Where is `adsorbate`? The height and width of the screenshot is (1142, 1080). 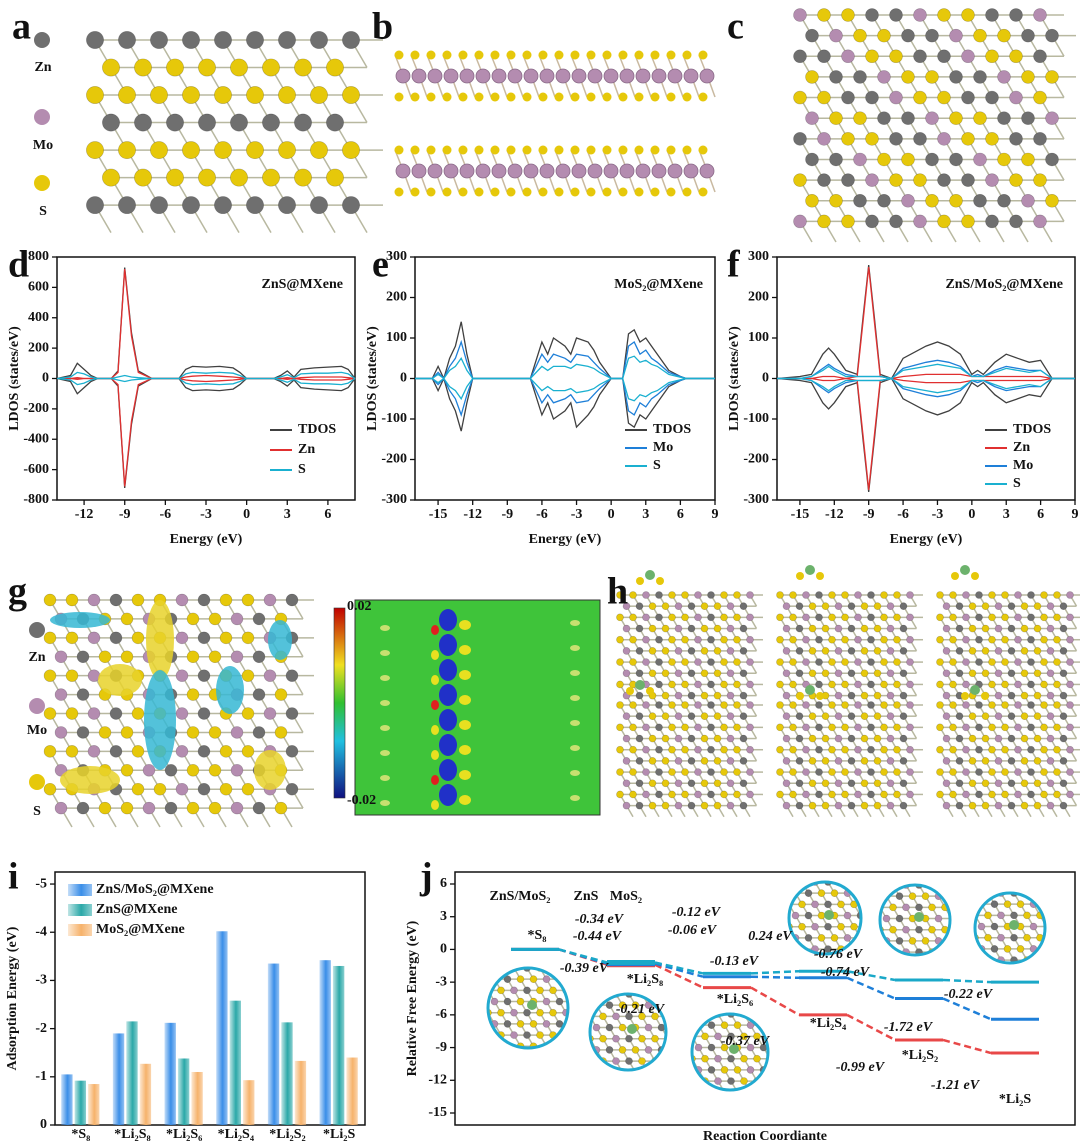 adsorbate is located at coordinates (985, 696).